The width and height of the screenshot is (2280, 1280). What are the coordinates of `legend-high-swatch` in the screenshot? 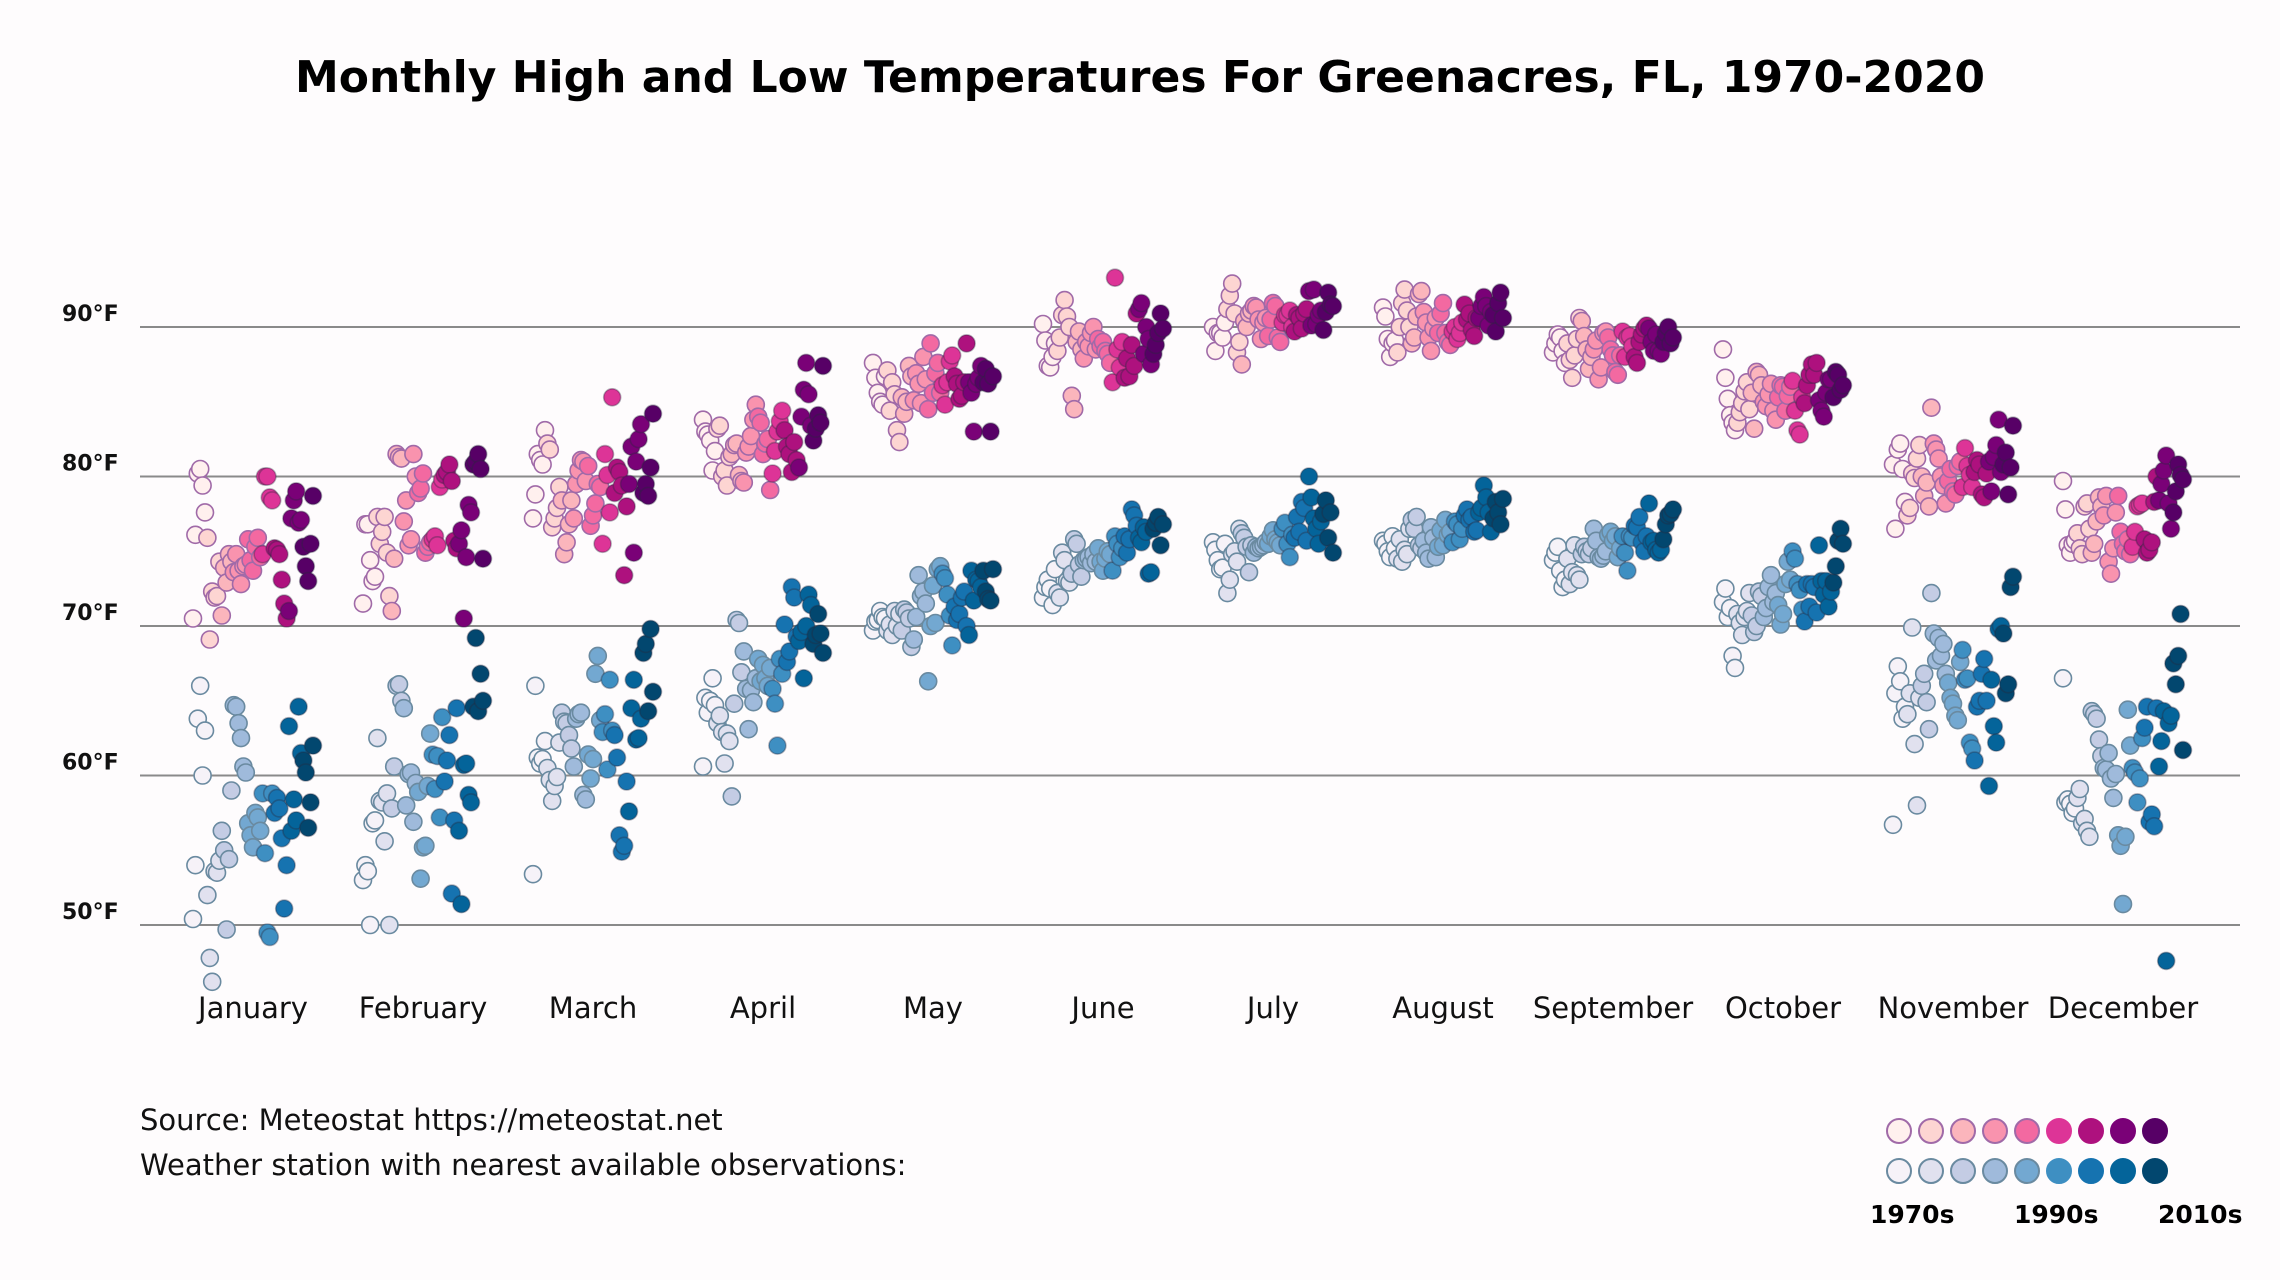 It's located at (2155, 1131).